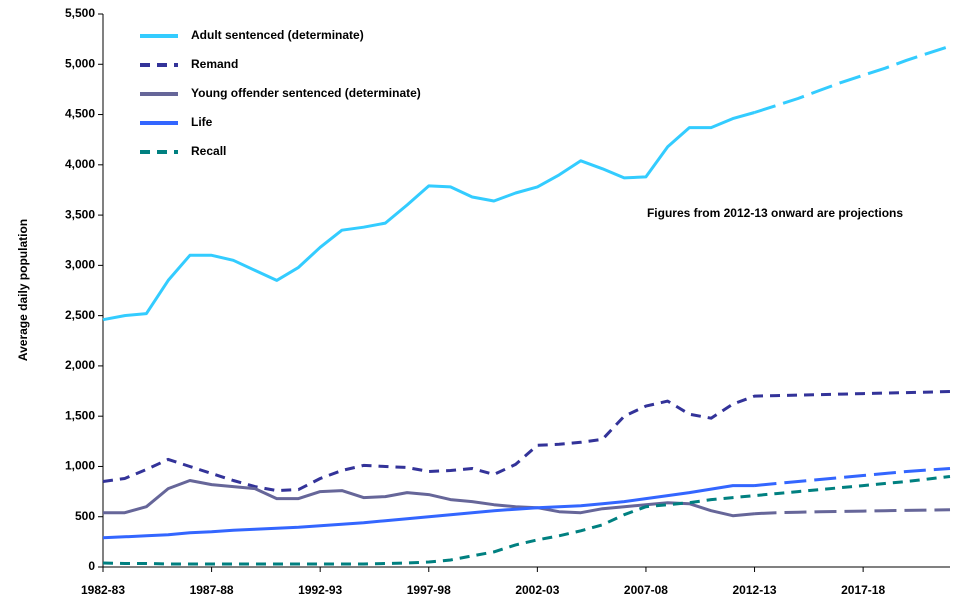 This screenshot has height=603, width=954. What do you see at coordinates (80, 164) in the screenshot?
I see `y-tick-label: 4,000` at bounding box center [80, 164].